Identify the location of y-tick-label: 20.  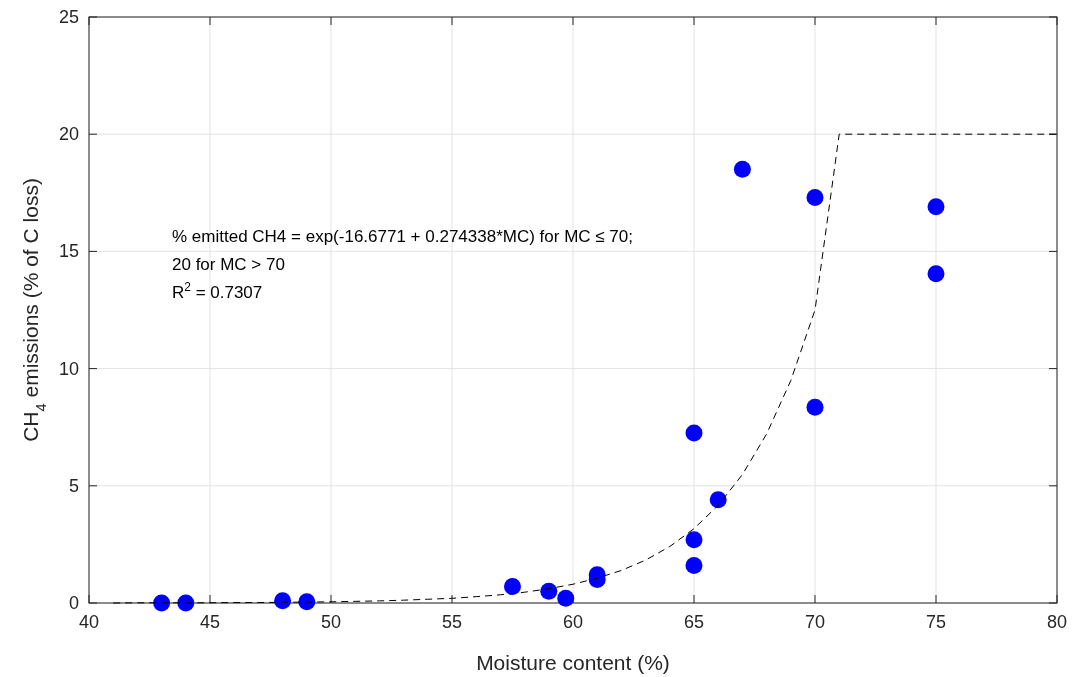
(68, 134).